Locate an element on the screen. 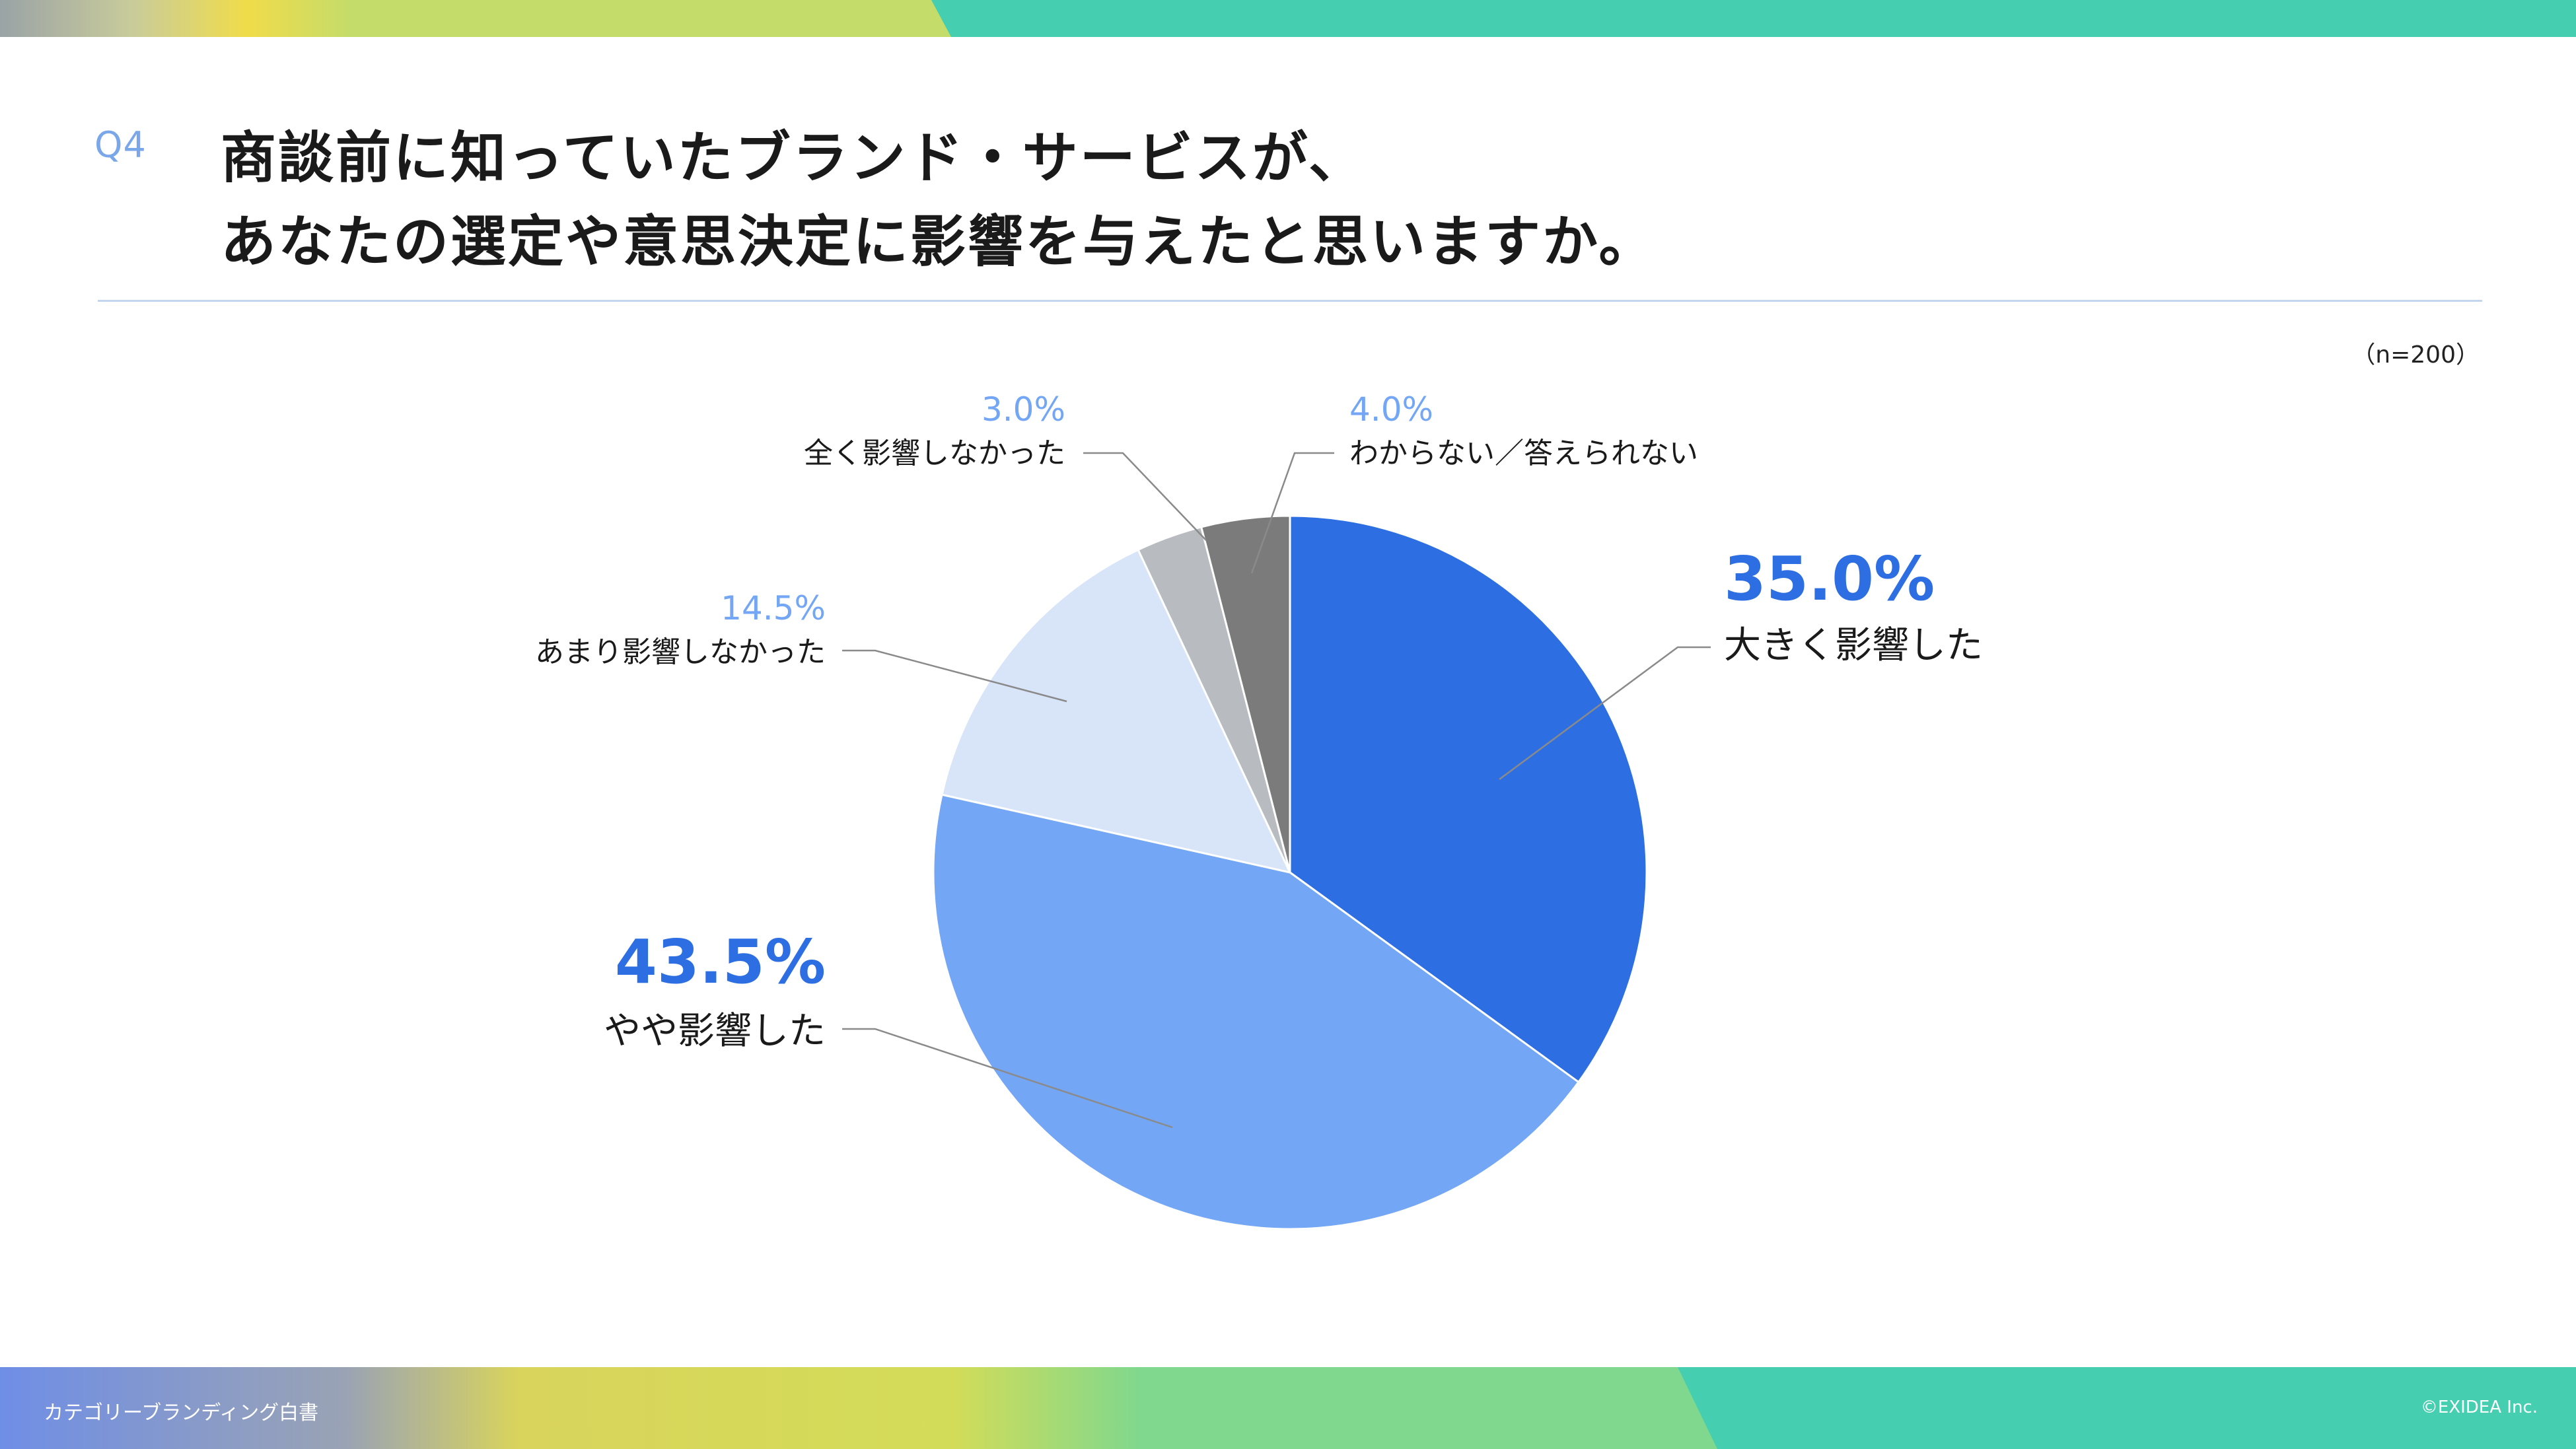  footer-copyright: ©EXIDEA Inc. is located at coordinates (2479, 1407).